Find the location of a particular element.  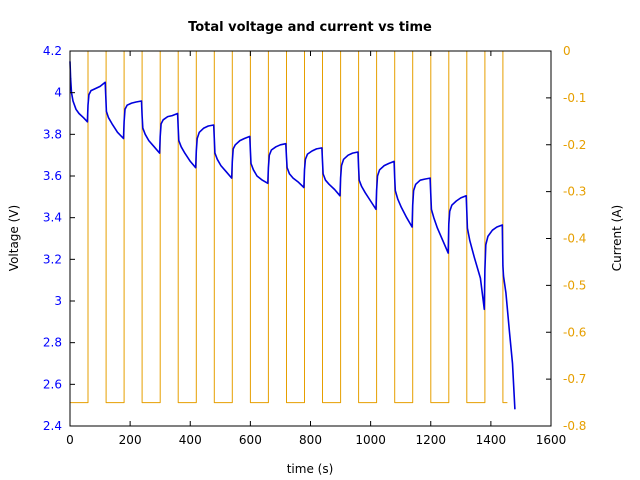

y2-tick-label: -0.5 is located at coordinates (574, 285).